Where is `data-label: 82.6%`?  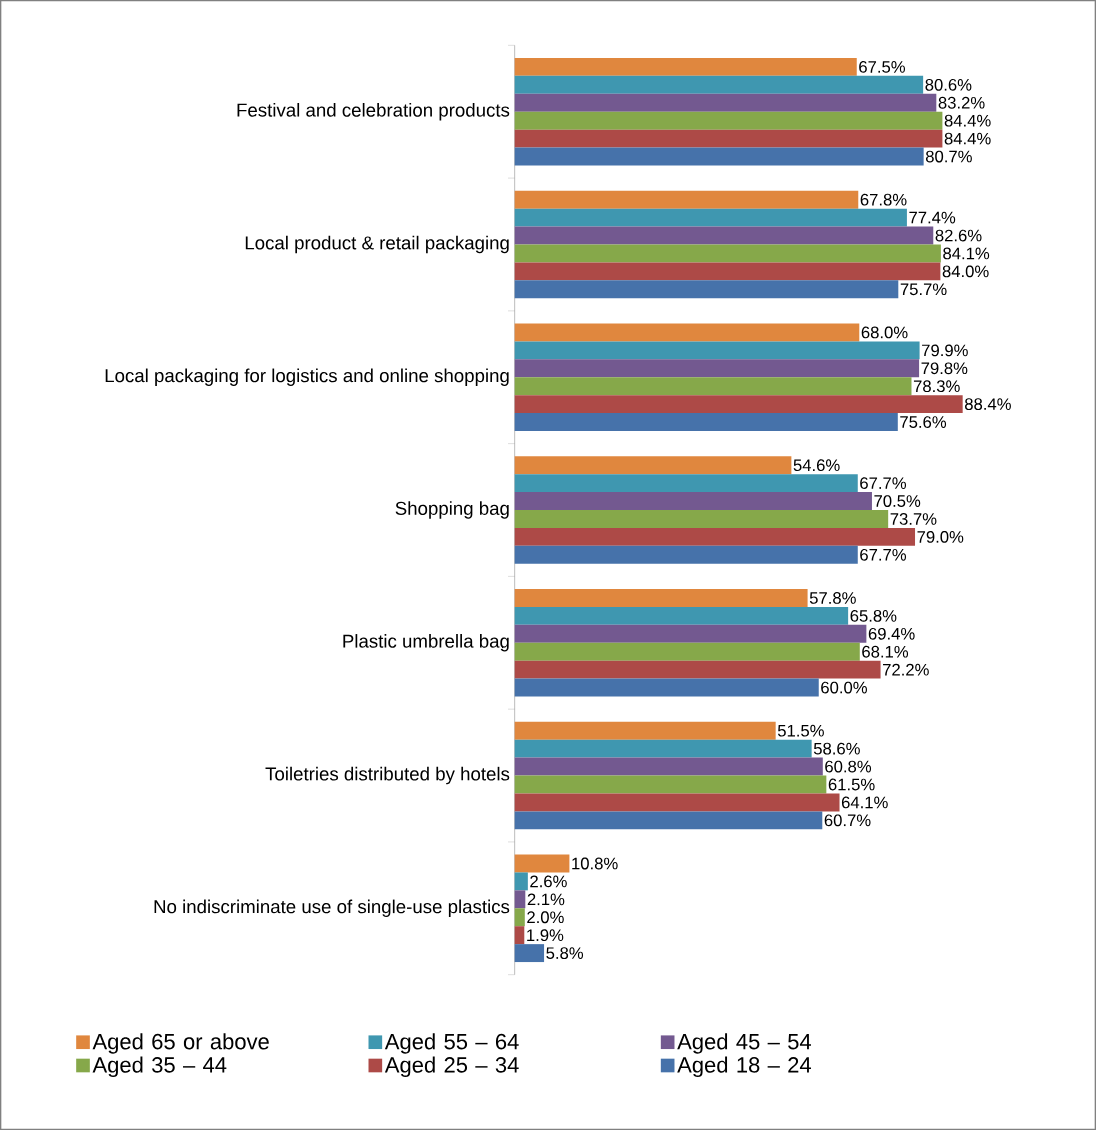 data-label: 82.6% is located at coordinates (958, 235).